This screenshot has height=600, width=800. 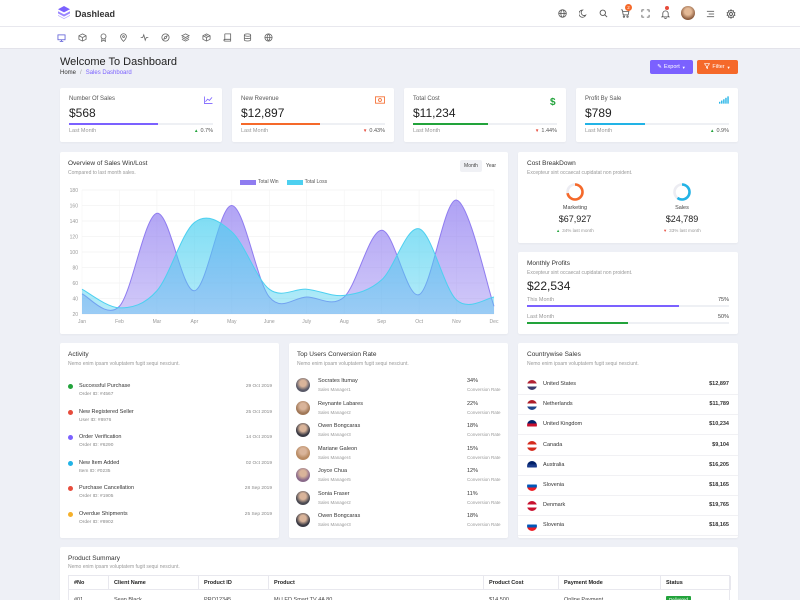 What do you see at coordinates (562, 13) in the screenshot?
I see `globe-icon` at bounding box center [562, 13].